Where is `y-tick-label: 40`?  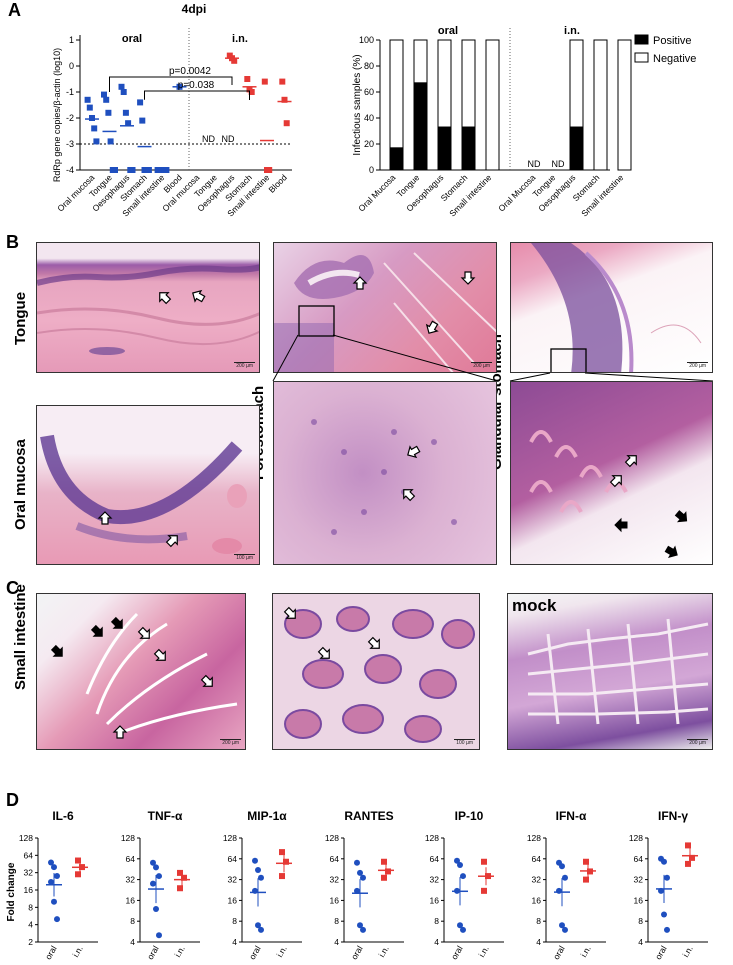 y-tick-label: 40 is located at coordinates (369, 118).